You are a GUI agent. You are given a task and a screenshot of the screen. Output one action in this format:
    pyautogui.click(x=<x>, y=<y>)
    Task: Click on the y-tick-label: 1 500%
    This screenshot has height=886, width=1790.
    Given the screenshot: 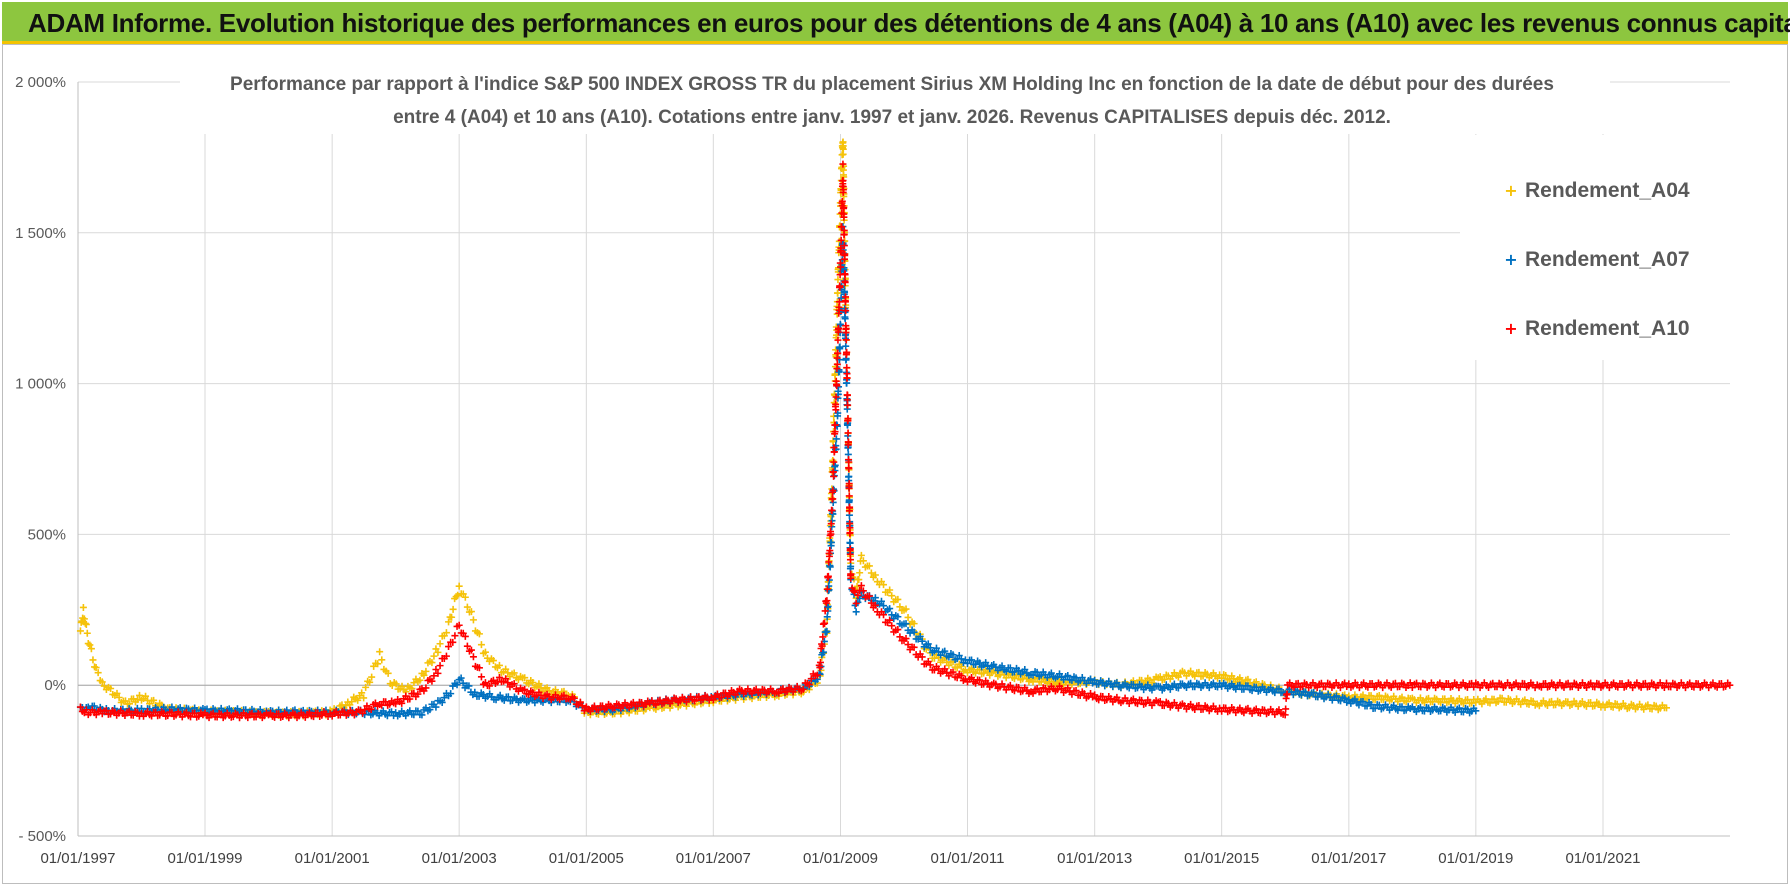 What is the action you would take?
    pyautogui.click(x=40, y=233)
    